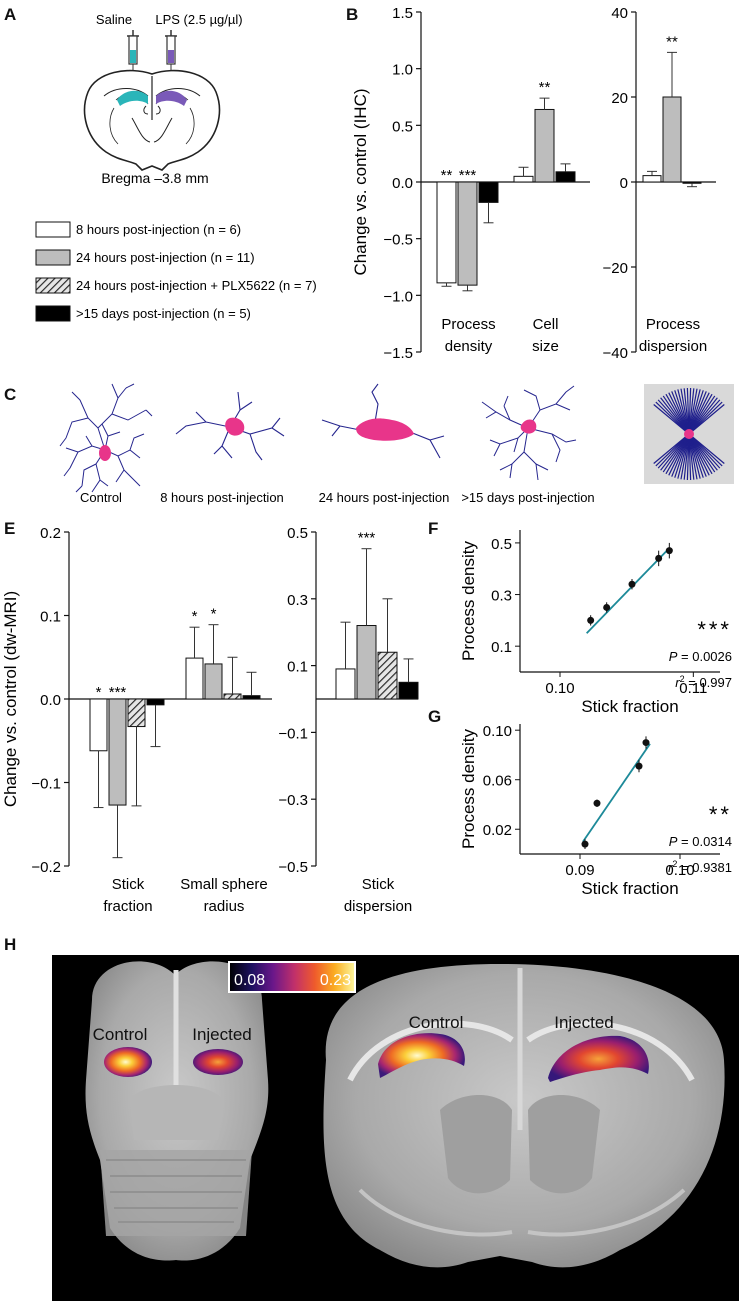 The width and height of the screenshot is (749, 1309). Describe the element at coordinates (10, 944) in the screenshot. I see `panel-letter-h: H` at that location.